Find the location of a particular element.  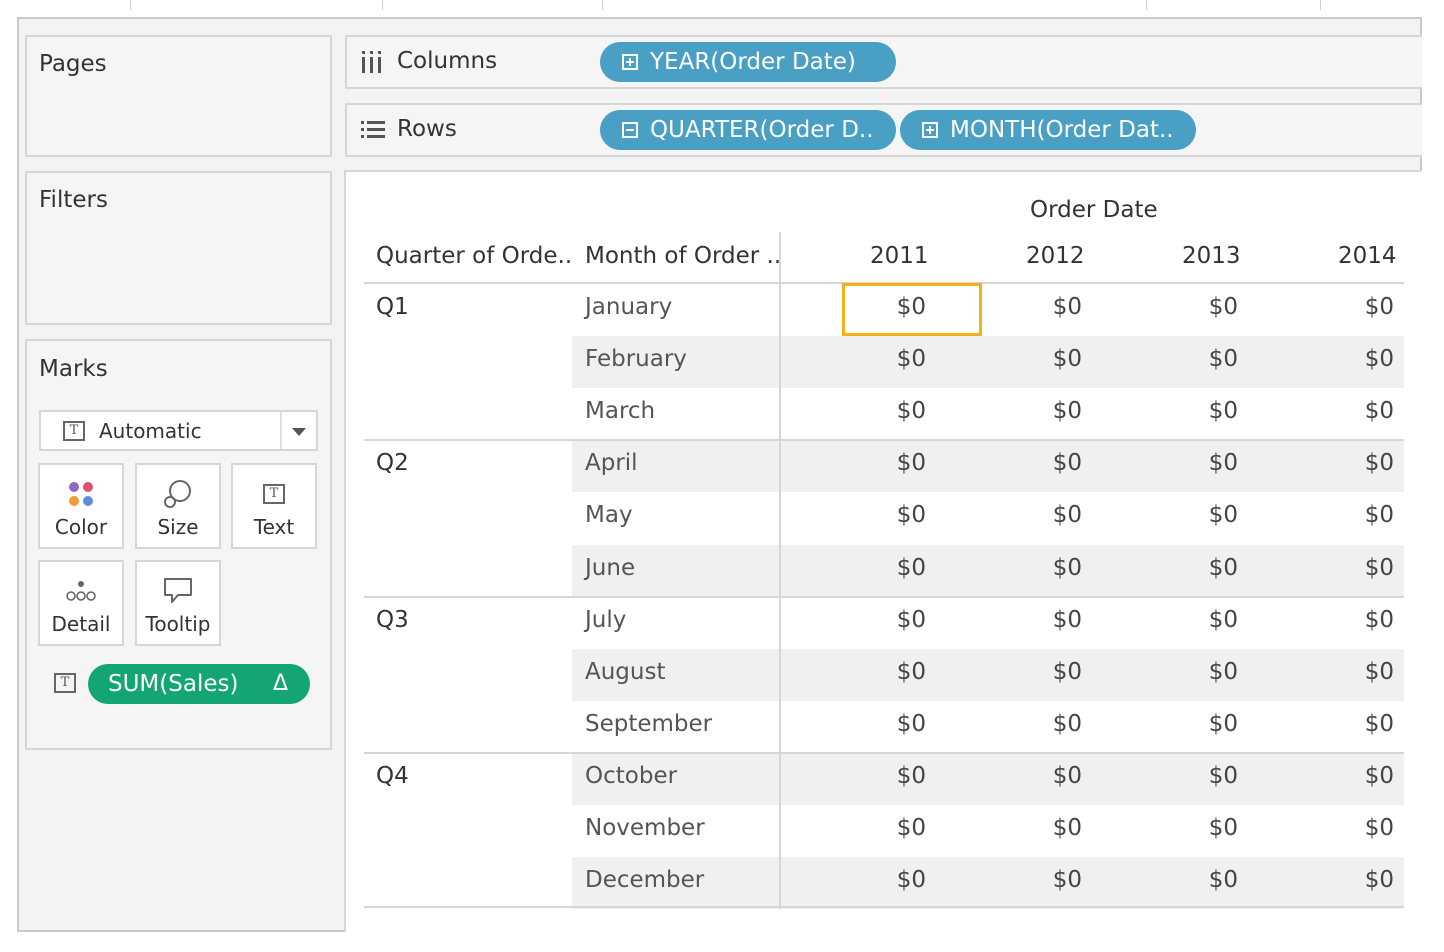

detail-button: Detail is located at coordinates (81, 603).